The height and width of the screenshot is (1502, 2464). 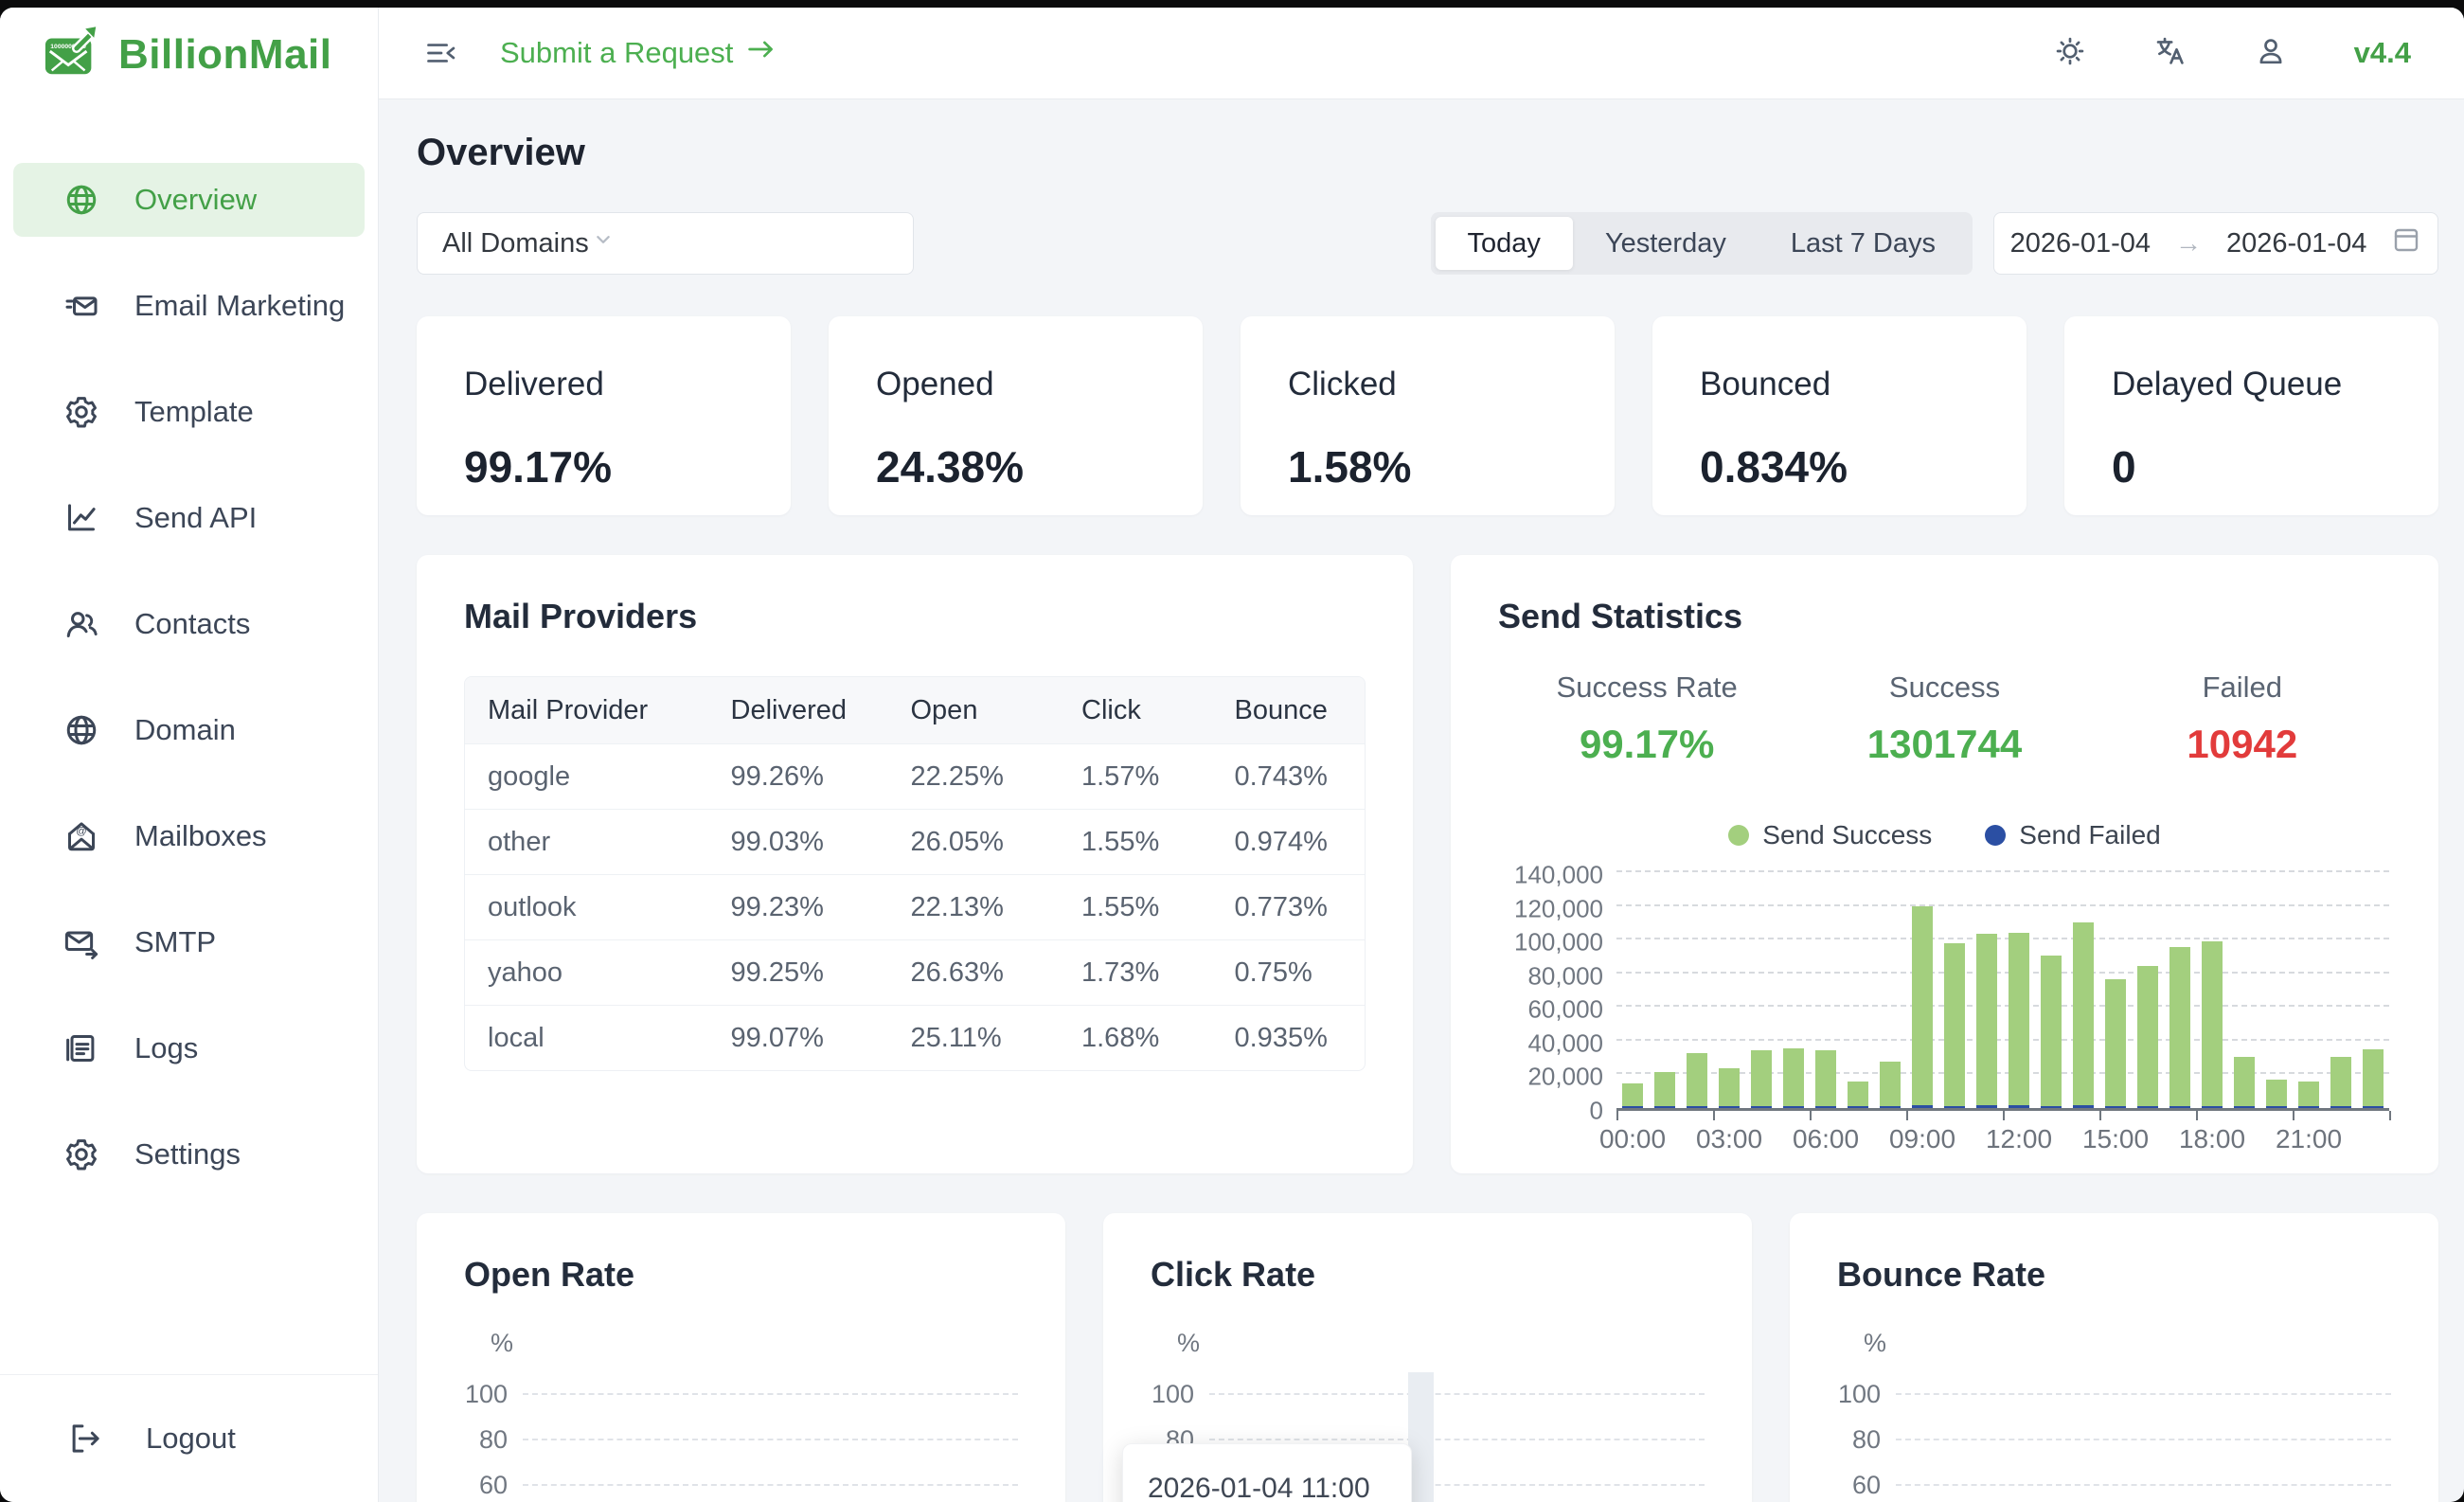 What do you see at coordinates (189, 518) in the screenshot?
I see `sidebar-item-send-api: Send API` at bounding box center [189, 518].